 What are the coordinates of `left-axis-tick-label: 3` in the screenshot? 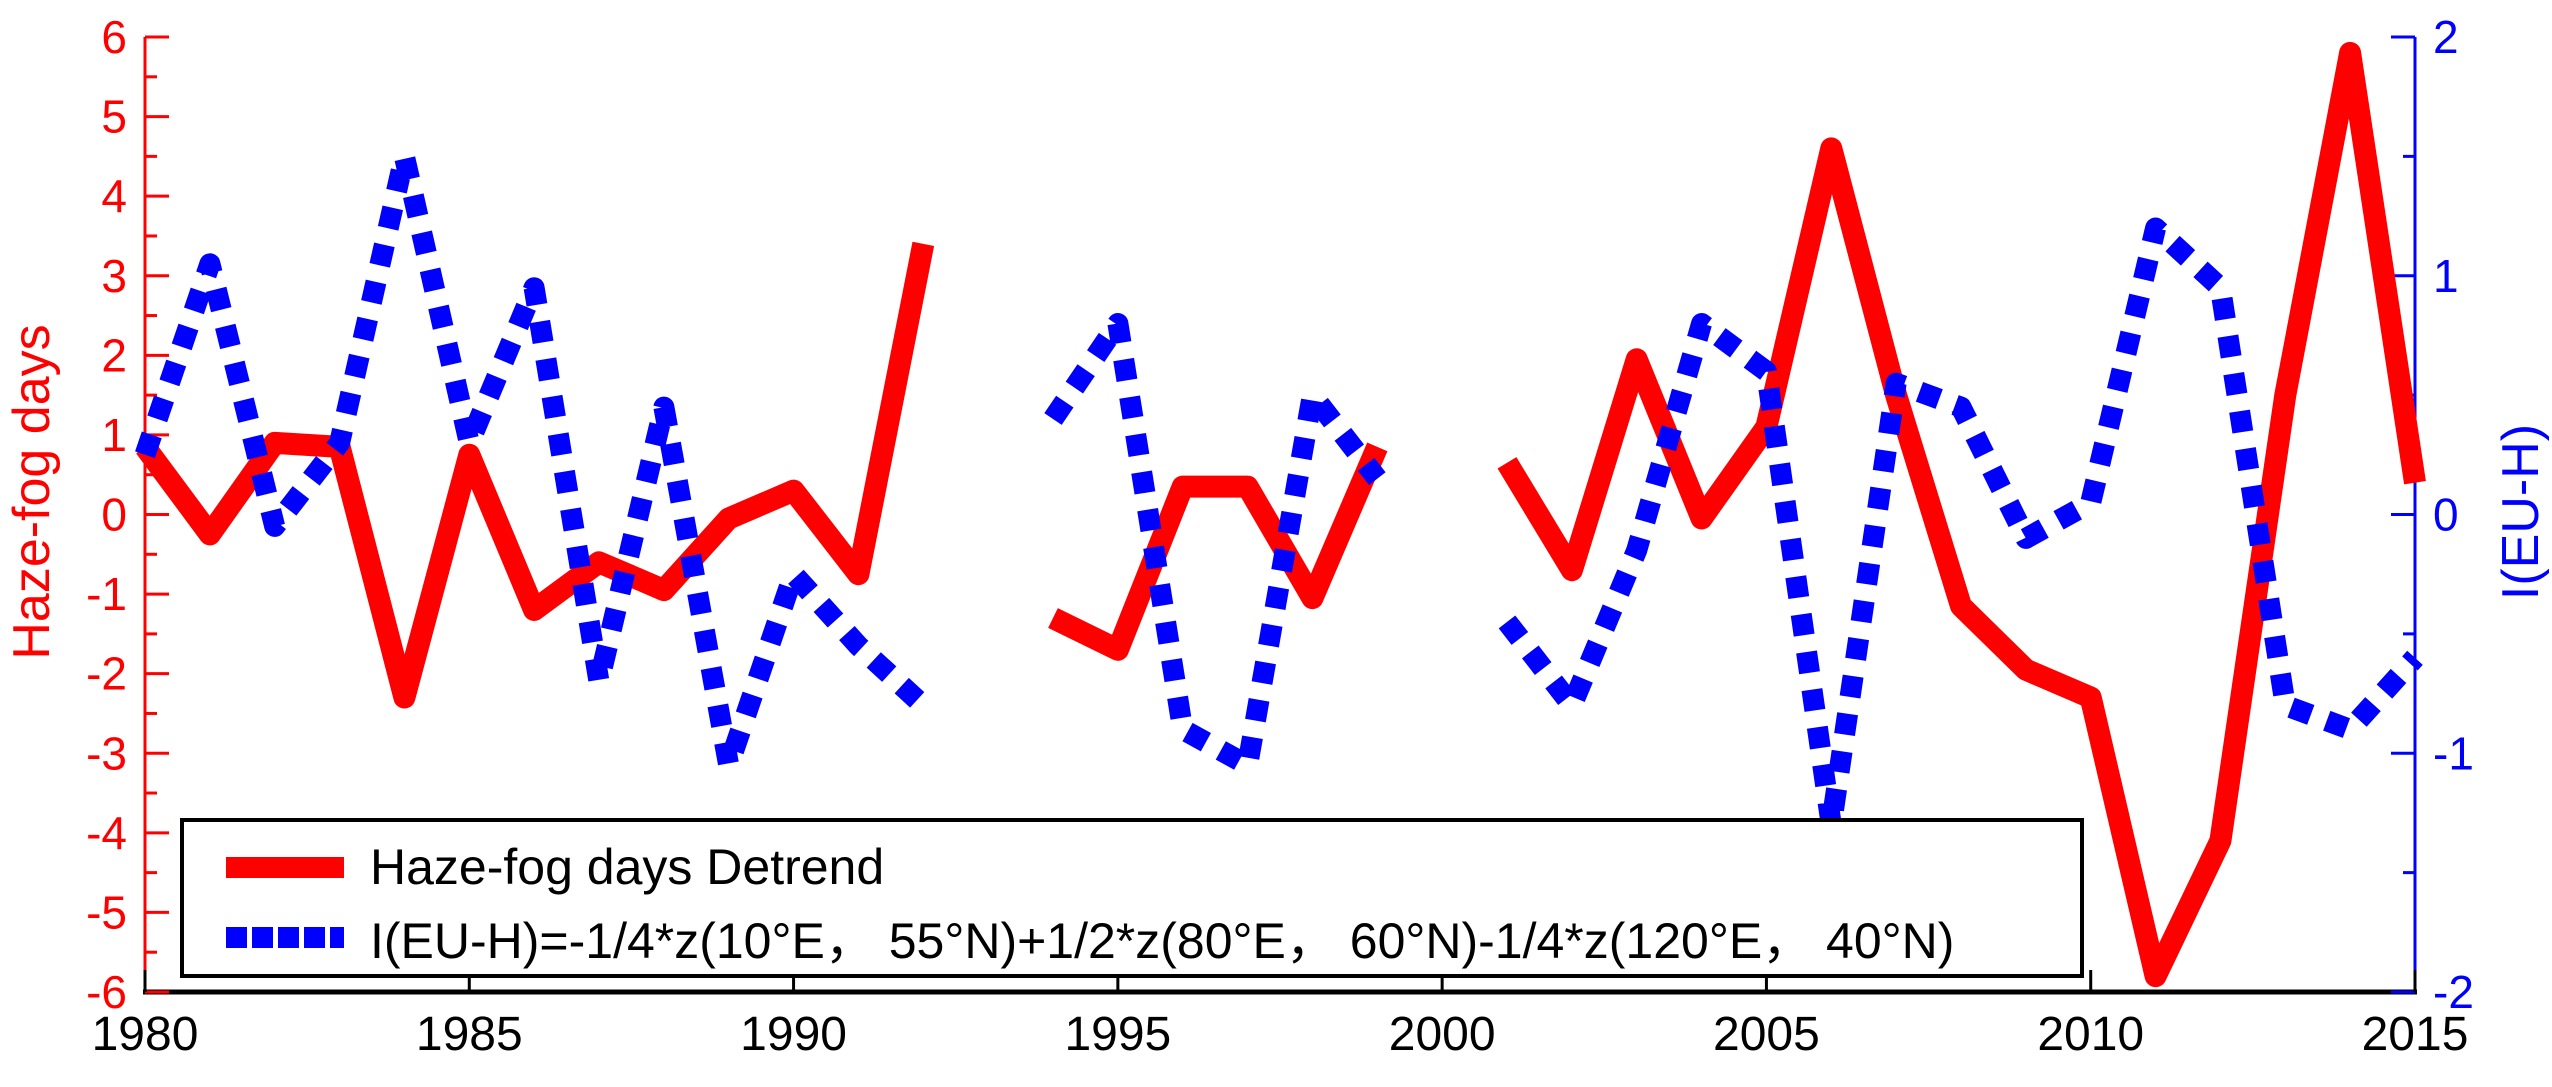 It's located at (114, 276).